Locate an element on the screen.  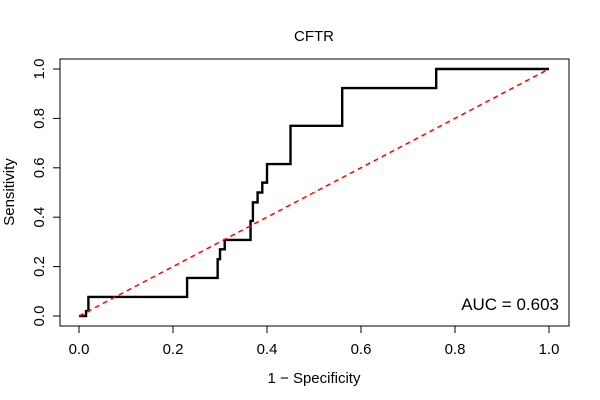
y-axis-label: Sensitivity is located at coordinates (9, 192).